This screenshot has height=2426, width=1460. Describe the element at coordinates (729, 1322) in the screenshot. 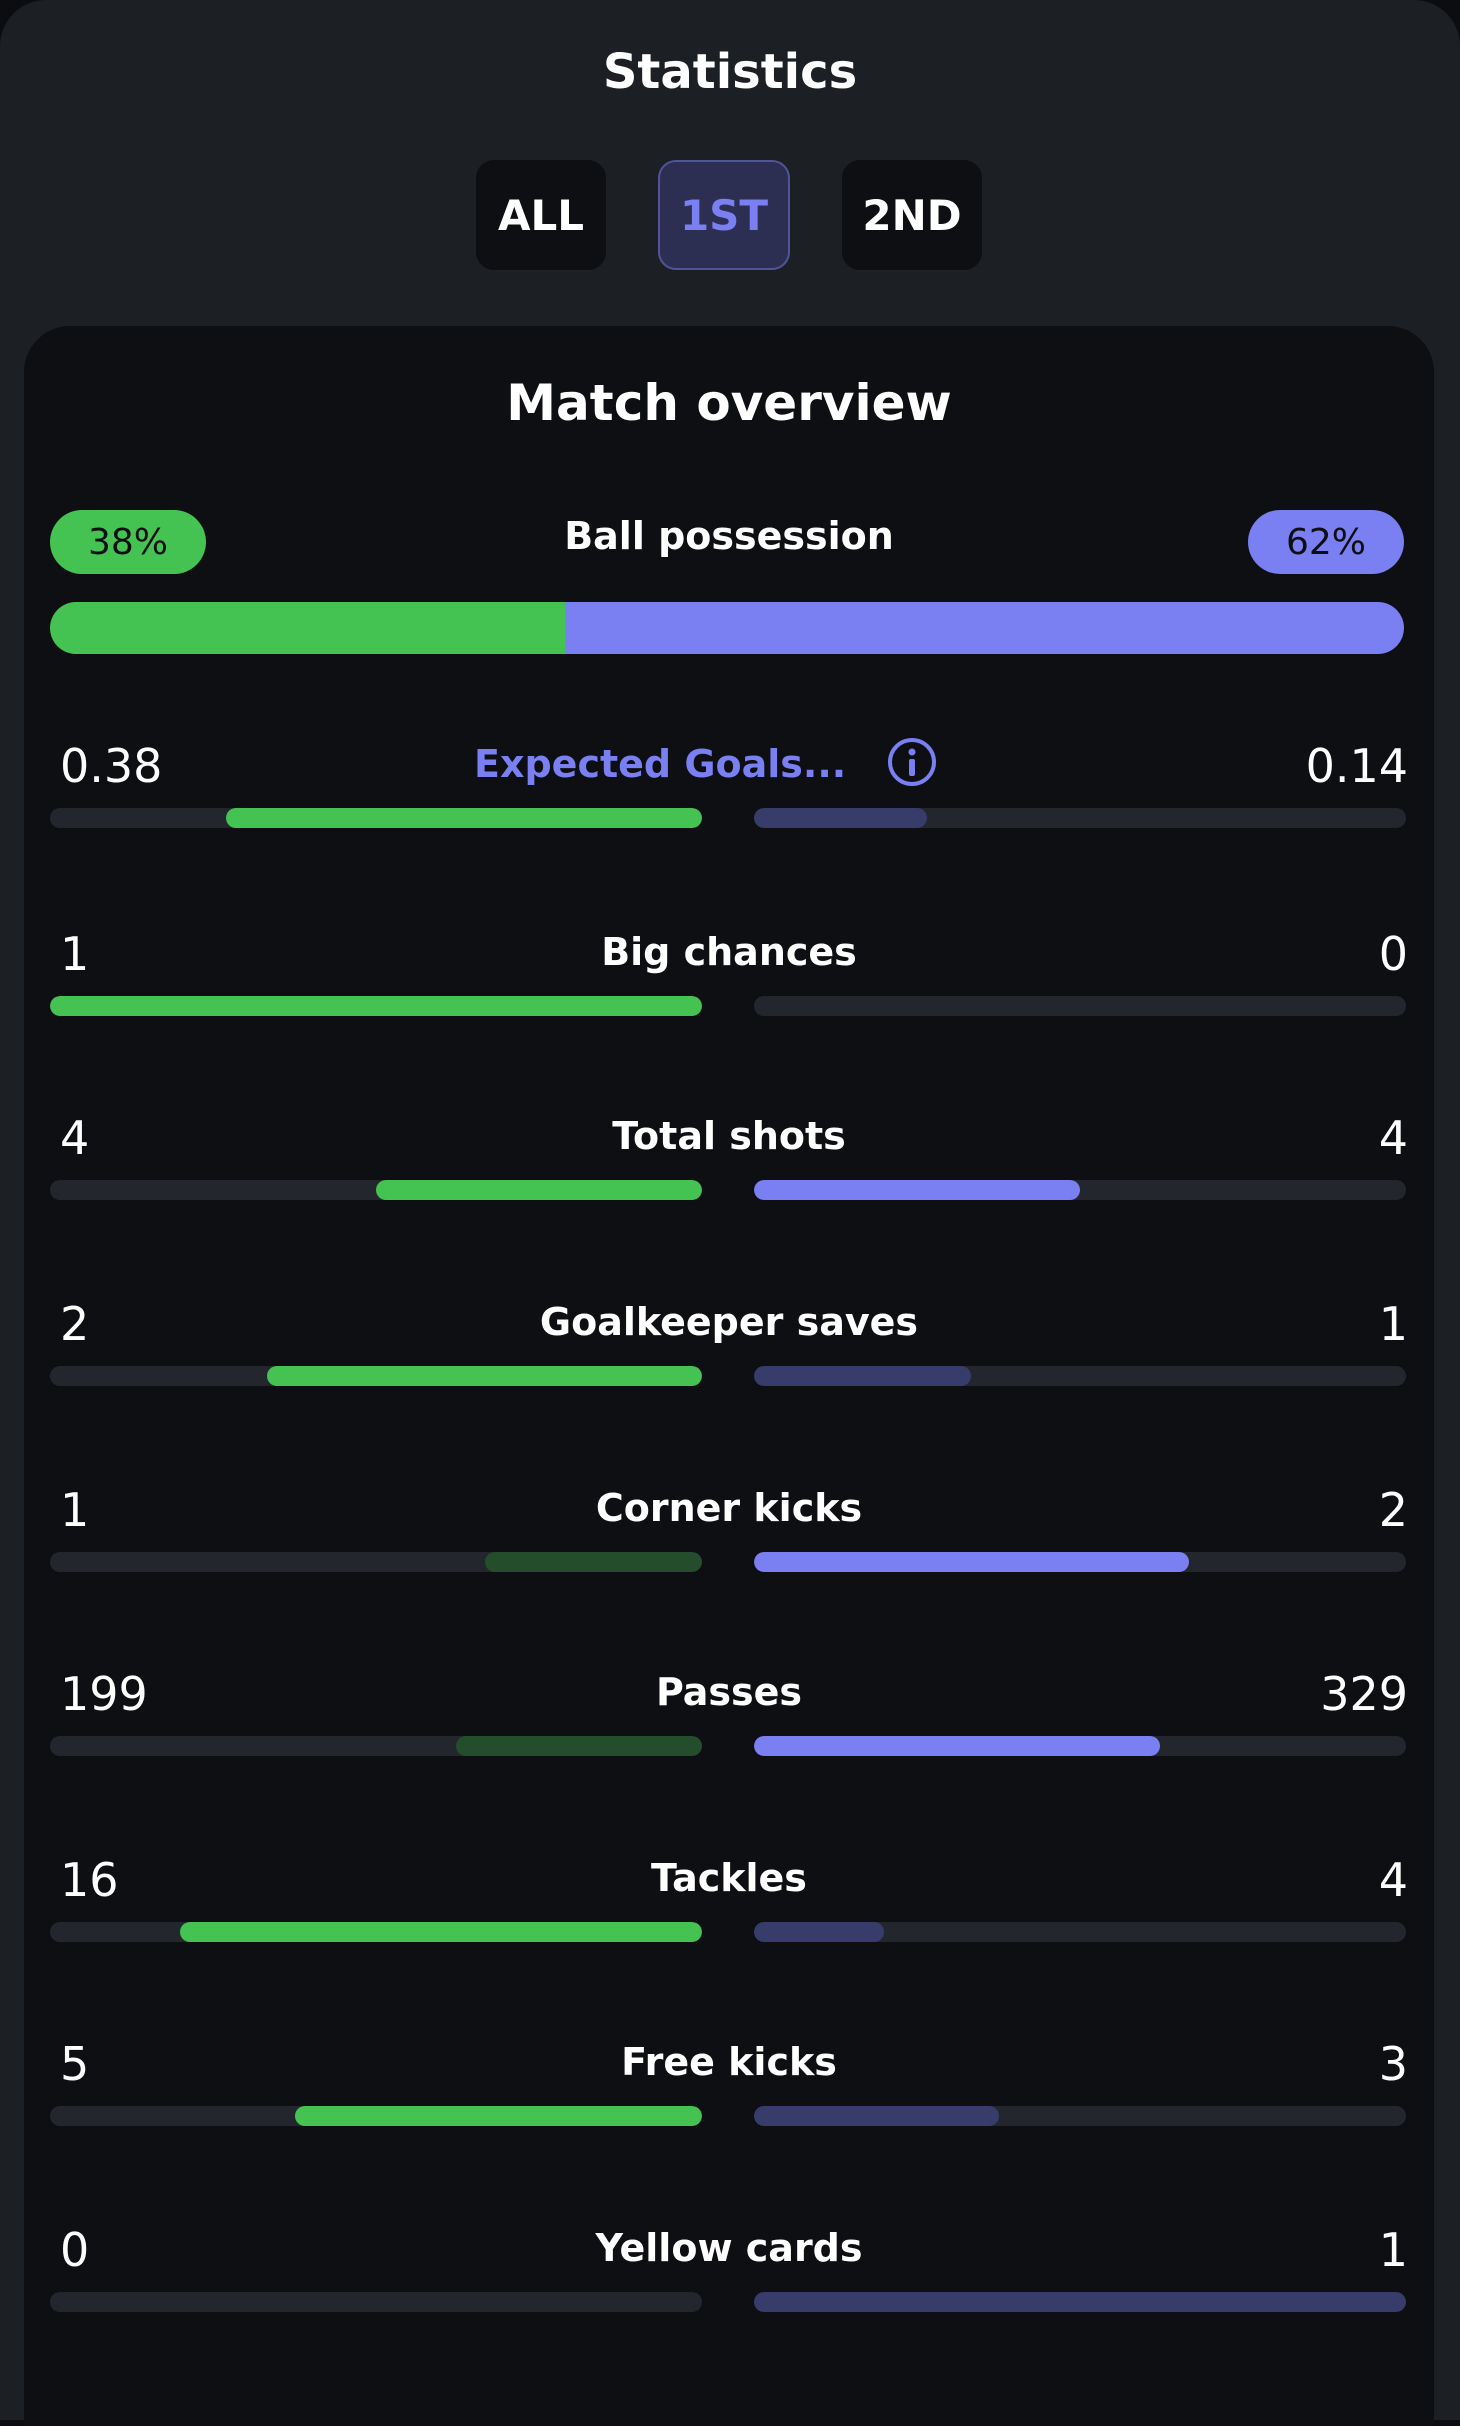

I see `stat-label: Goalkeeper saves` at that location.